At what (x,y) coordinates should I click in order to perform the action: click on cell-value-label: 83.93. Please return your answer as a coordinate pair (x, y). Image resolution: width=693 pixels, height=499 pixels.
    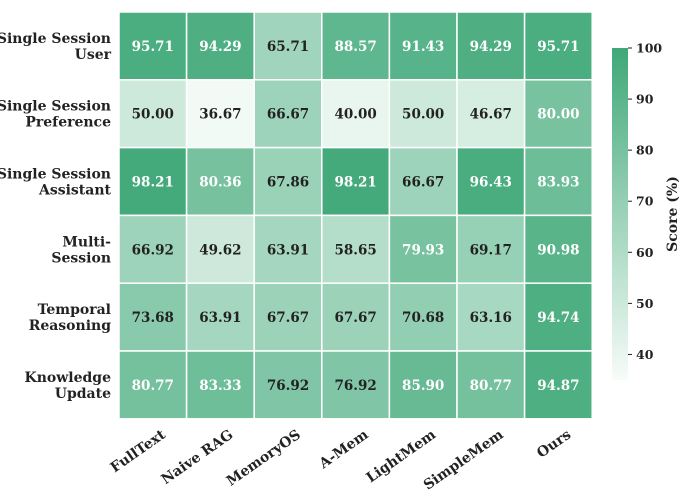
    Looking at the image, I should click on (558, 183).